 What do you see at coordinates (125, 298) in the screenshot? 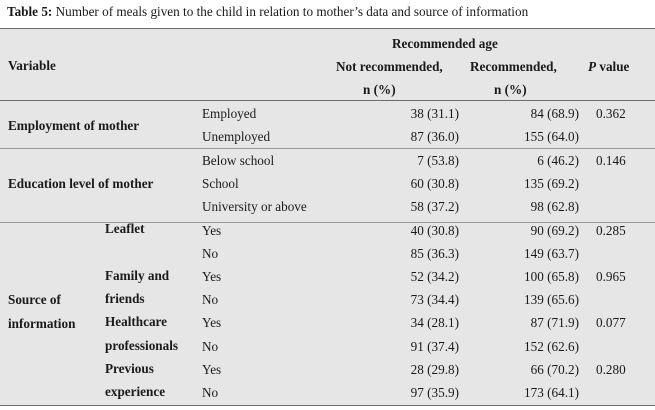
I see `subgroup-family-line2: friends` at bounding box center [125, 298].